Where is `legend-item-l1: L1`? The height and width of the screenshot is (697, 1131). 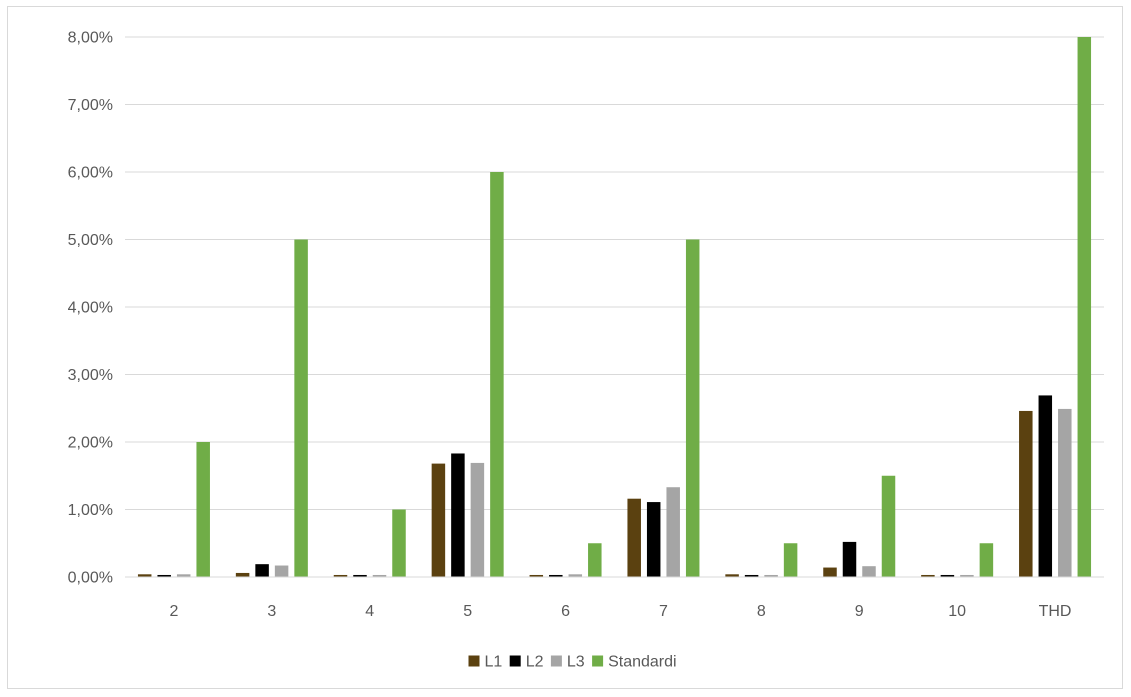
legend-item-l1: L1 is located at coordinates (485, 662).